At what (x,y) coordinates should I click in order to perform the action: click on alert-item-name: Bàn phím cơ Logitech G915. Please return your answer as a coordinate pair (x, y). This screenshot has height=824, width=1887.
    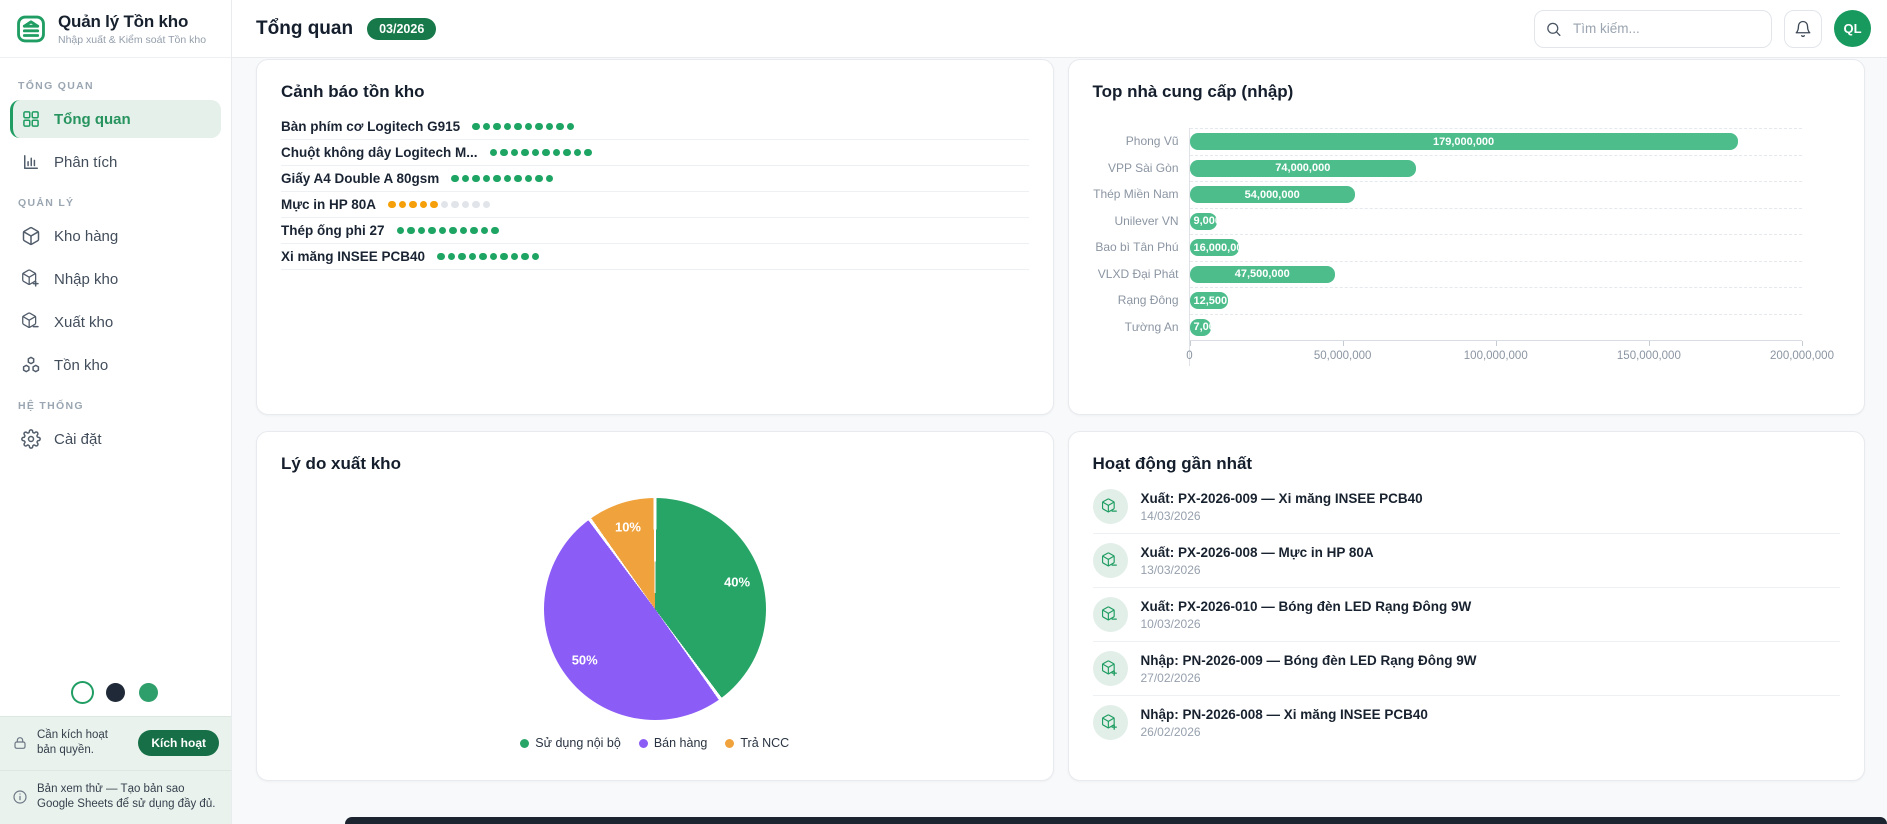
    Looking at the image, I should click on (371, 126).